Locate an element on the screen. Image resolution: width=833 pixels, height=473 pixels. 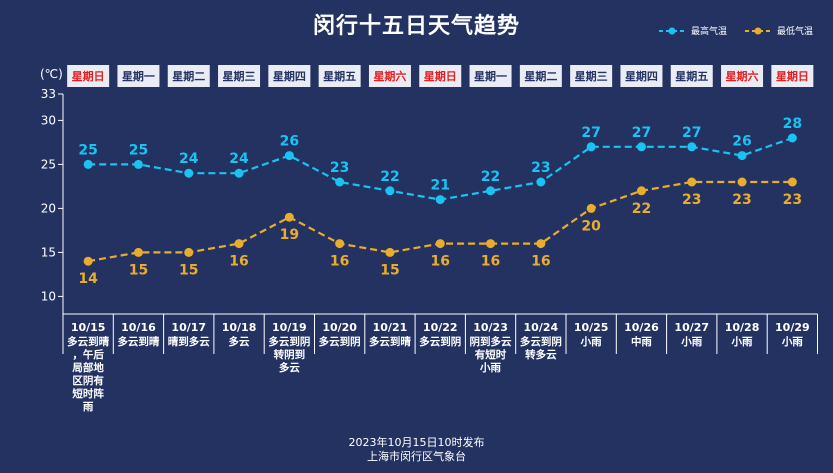
condition-label: 局部地 is located at coordinates (87, 367).